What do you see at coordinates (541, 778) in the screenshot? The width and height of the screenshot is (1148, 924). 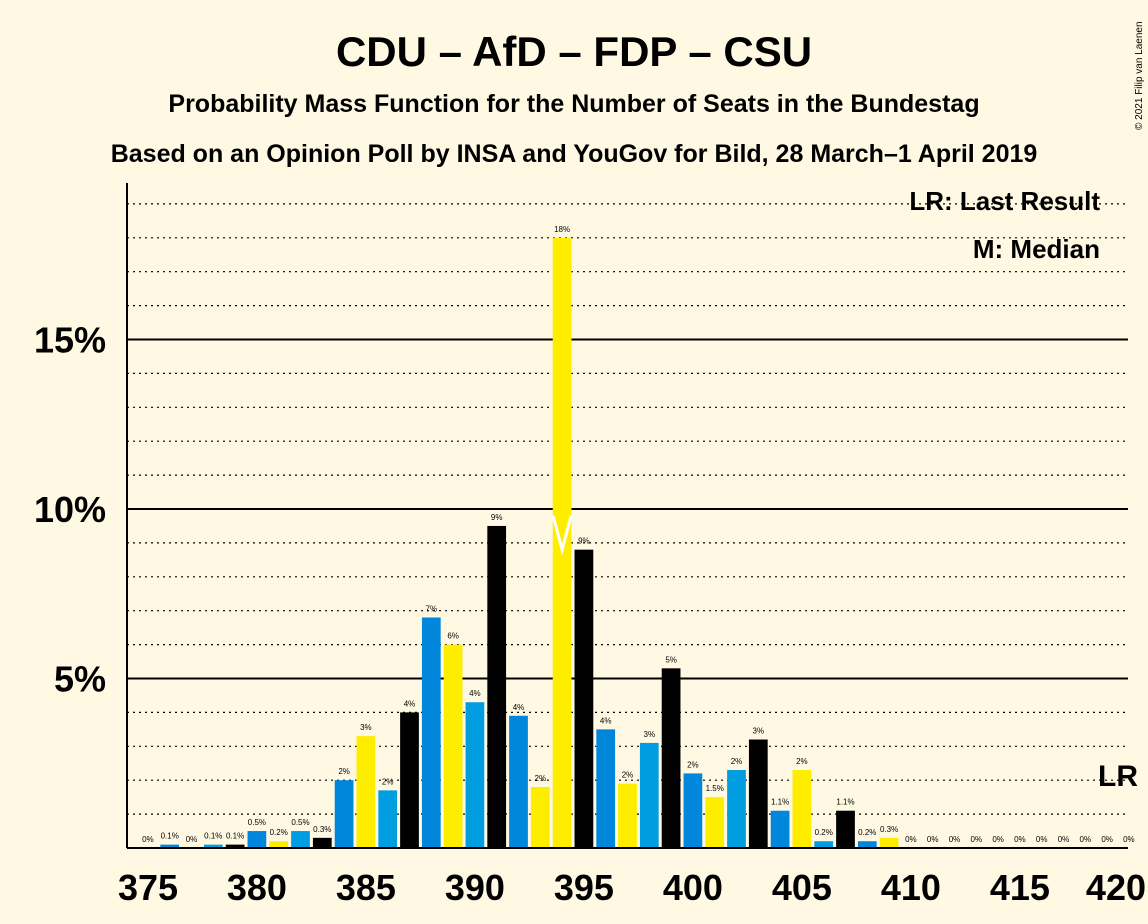 I see `bar-label-393: 2%` at bounding box center [541, 778].